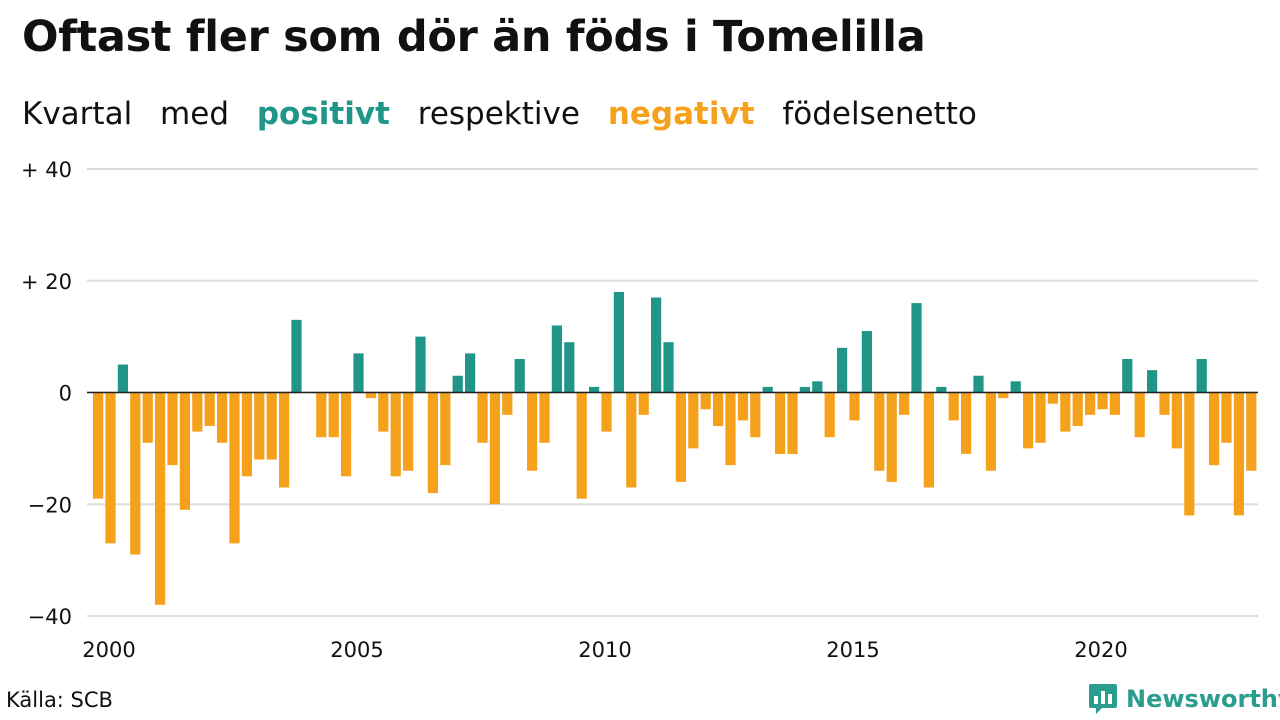 The width and height of the screenshot is (1280, 720). Describe the element at coordinates (46, 170) in the screenshot. I see `y-tick-label: + 40` at that location.